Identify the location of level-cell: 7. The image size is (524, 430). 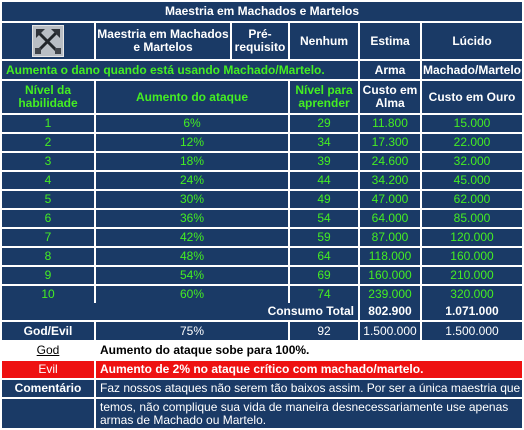
(48, 237).